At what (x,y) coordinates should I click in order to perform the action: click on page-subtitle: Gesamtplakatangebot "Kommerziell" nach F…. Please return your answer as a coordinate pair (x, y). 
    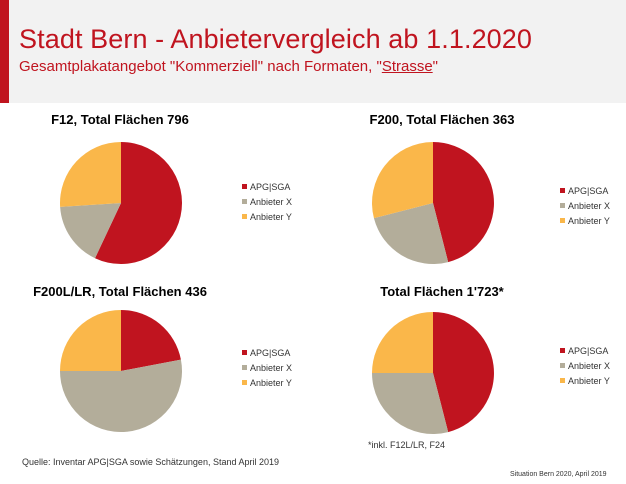
    Looking at the image, I should click on (228, 66).